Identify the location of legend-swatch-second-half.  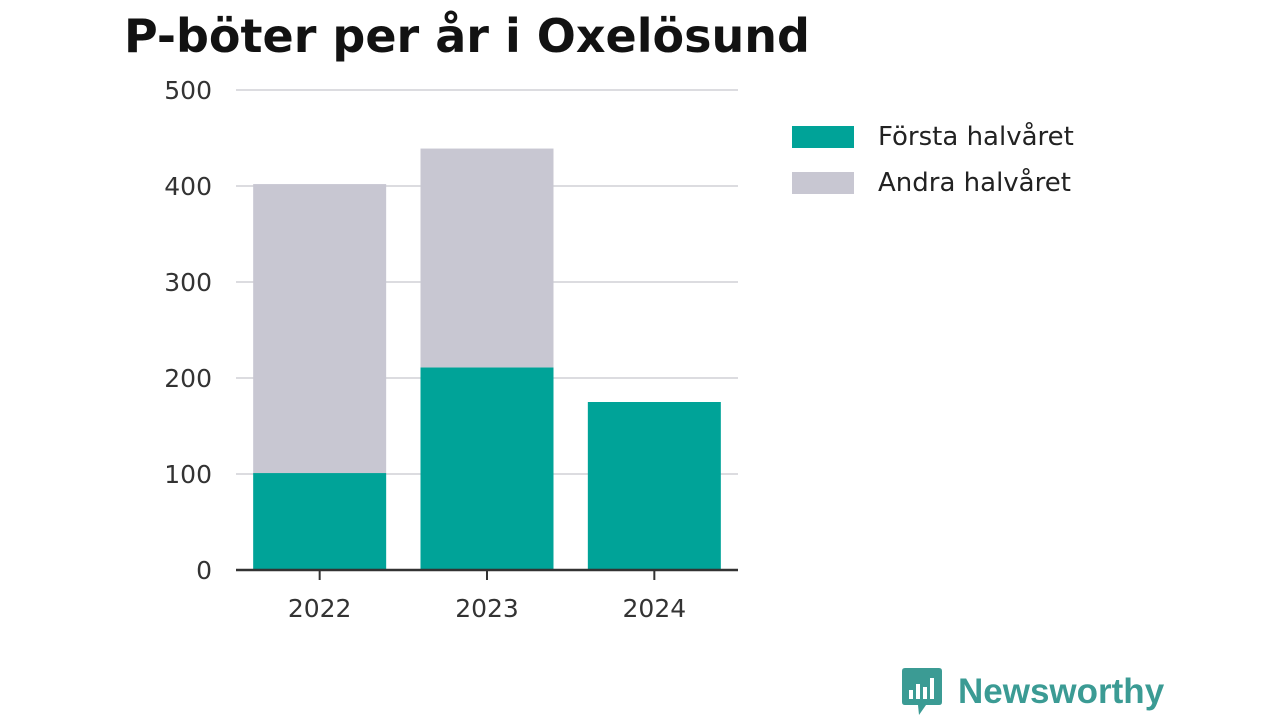
(823, 183).